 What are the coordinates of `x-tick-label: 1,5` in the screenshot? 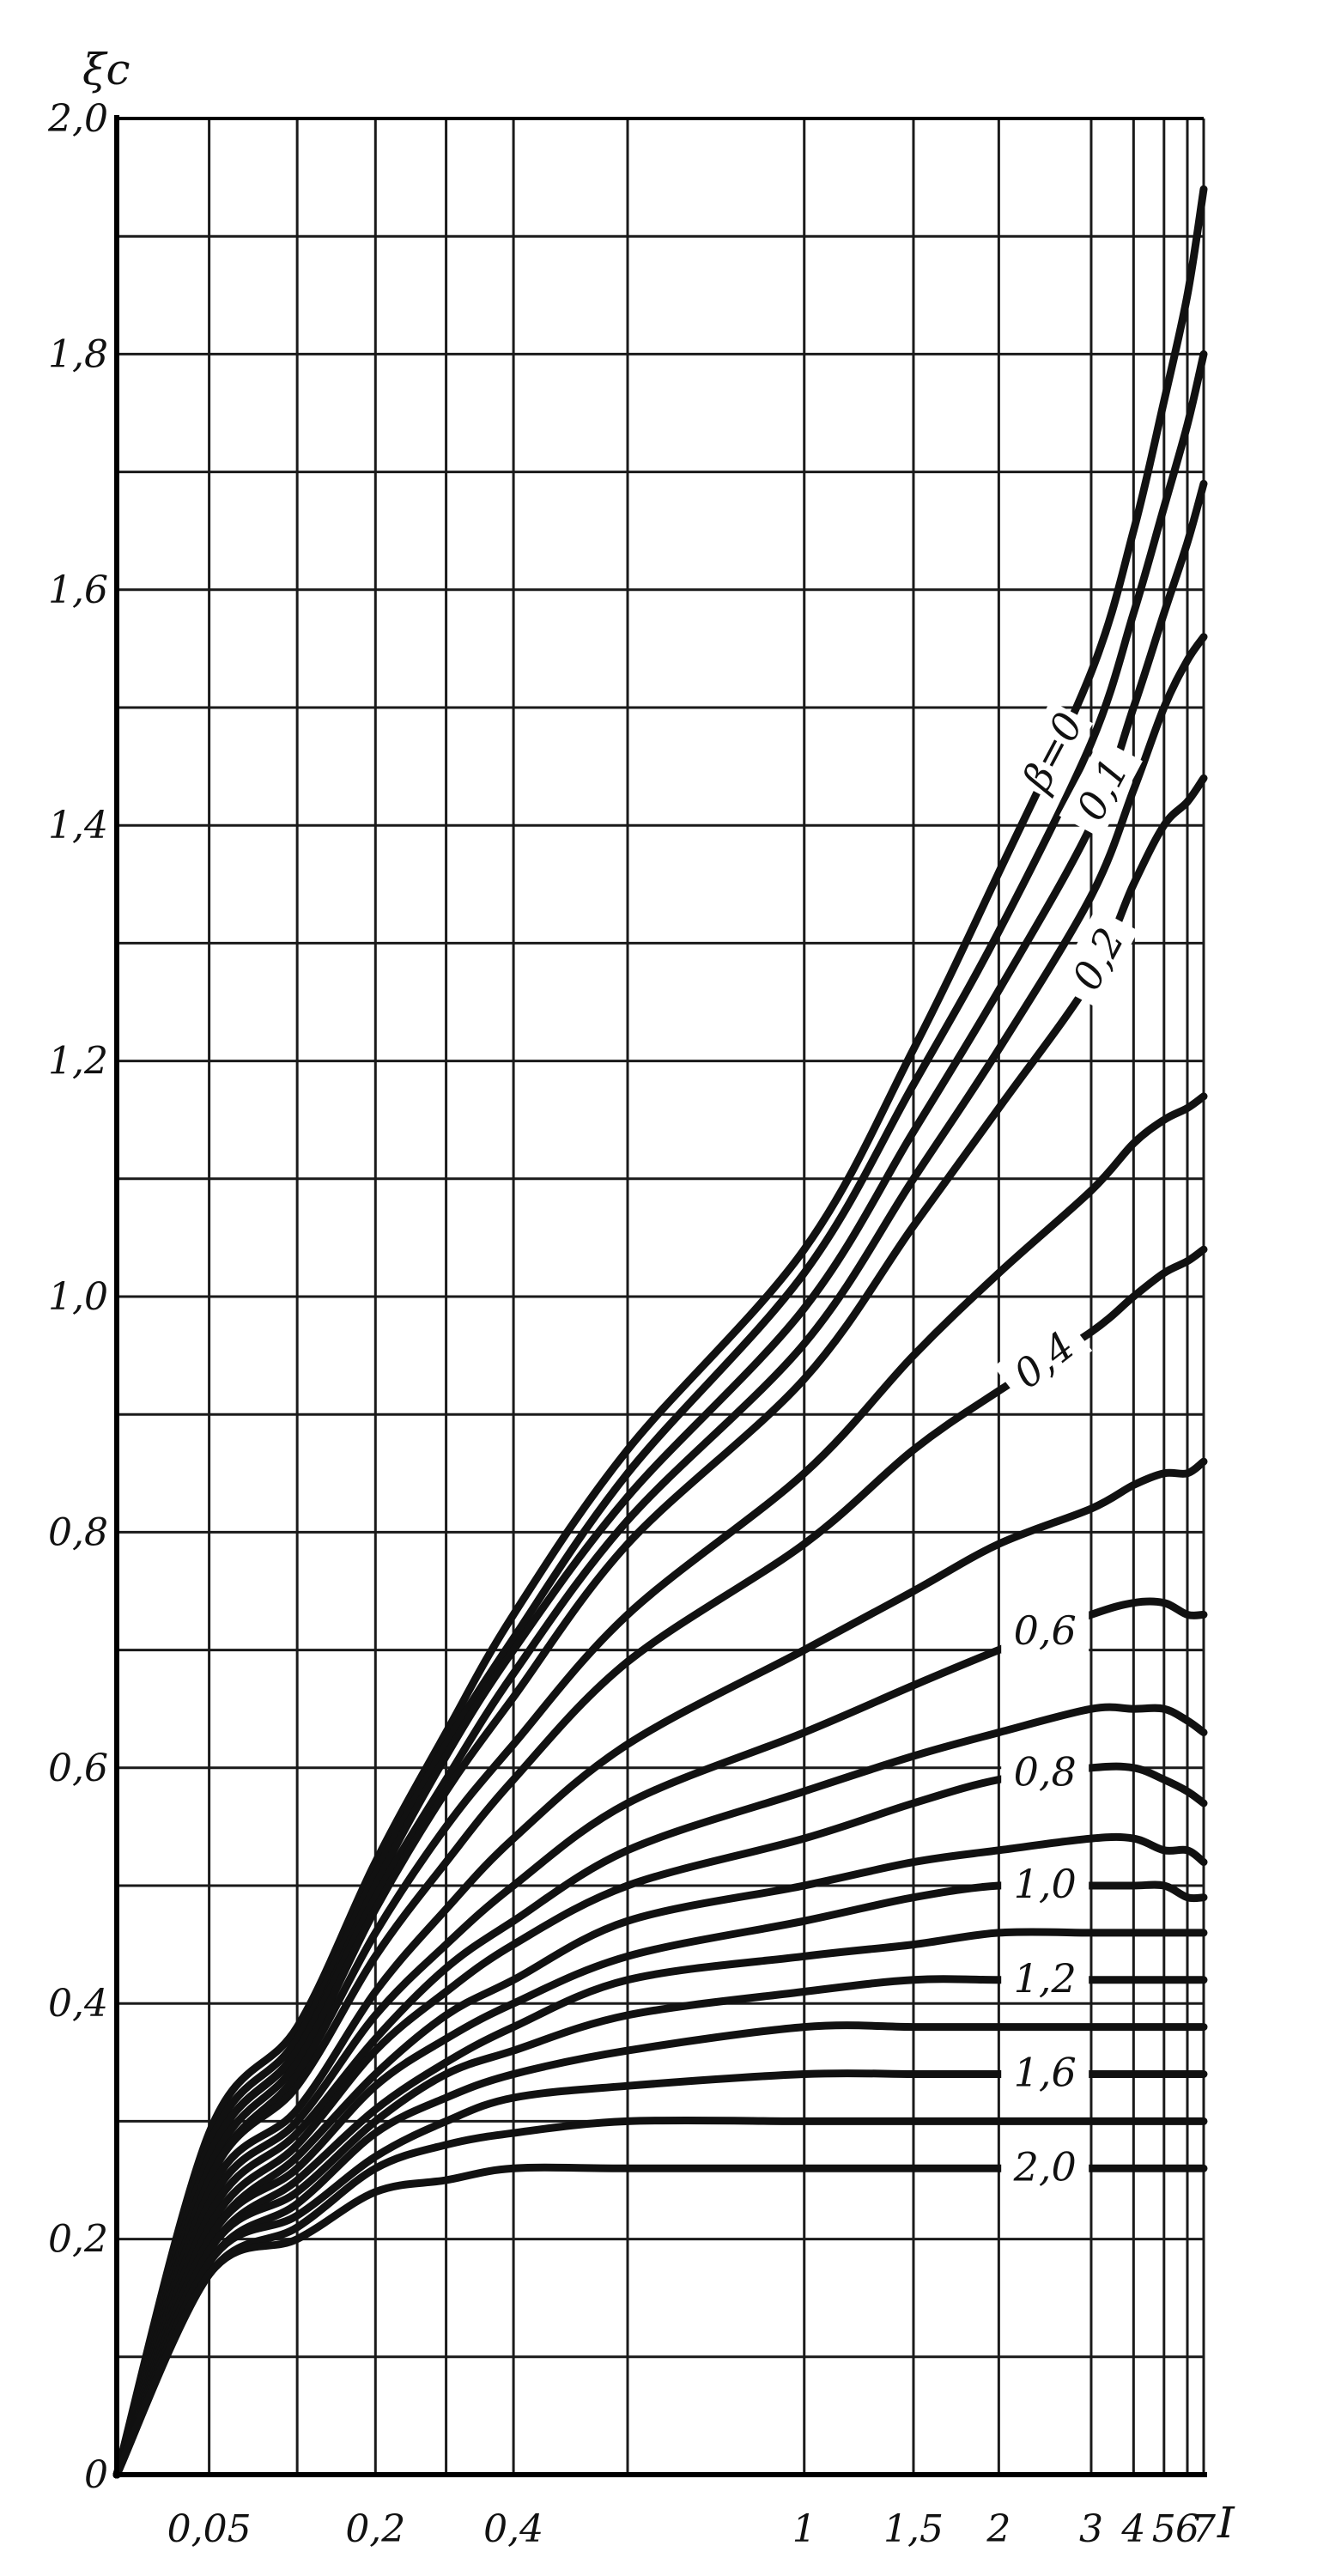 It's located at (914, 2529).